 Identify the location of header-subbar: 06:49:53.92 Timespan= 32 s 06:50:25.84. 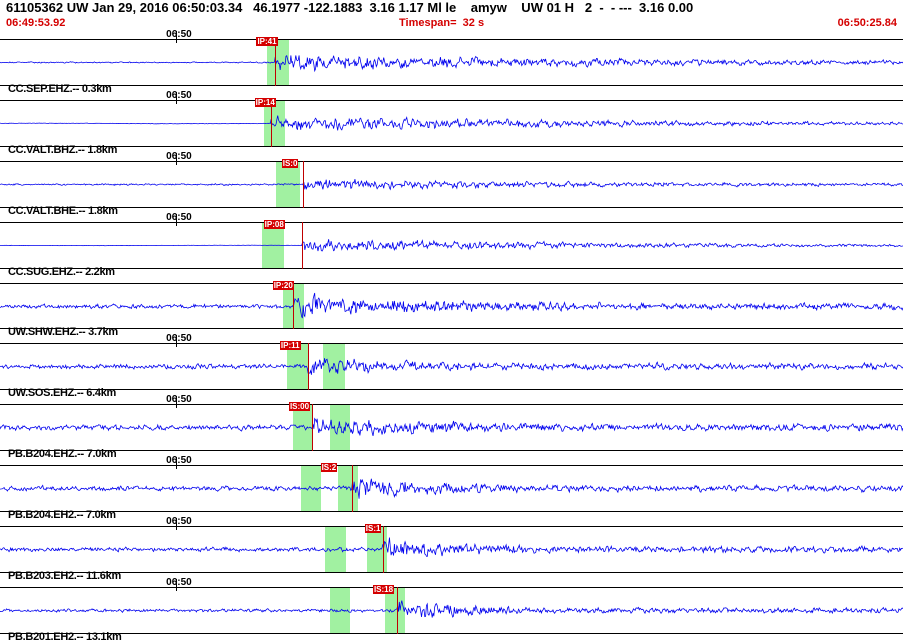
(451, 23).